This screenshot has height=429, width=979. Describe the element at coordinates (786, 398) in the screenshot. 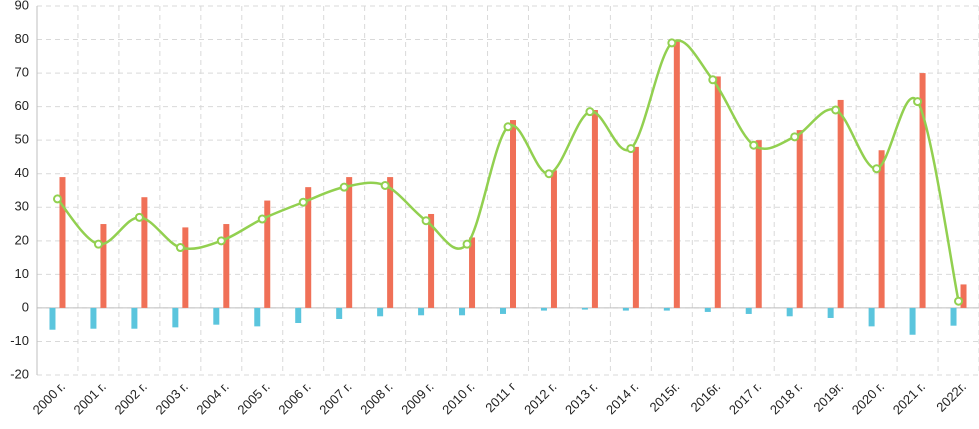

I see `x-tick-label: 2018 г.` at that location.